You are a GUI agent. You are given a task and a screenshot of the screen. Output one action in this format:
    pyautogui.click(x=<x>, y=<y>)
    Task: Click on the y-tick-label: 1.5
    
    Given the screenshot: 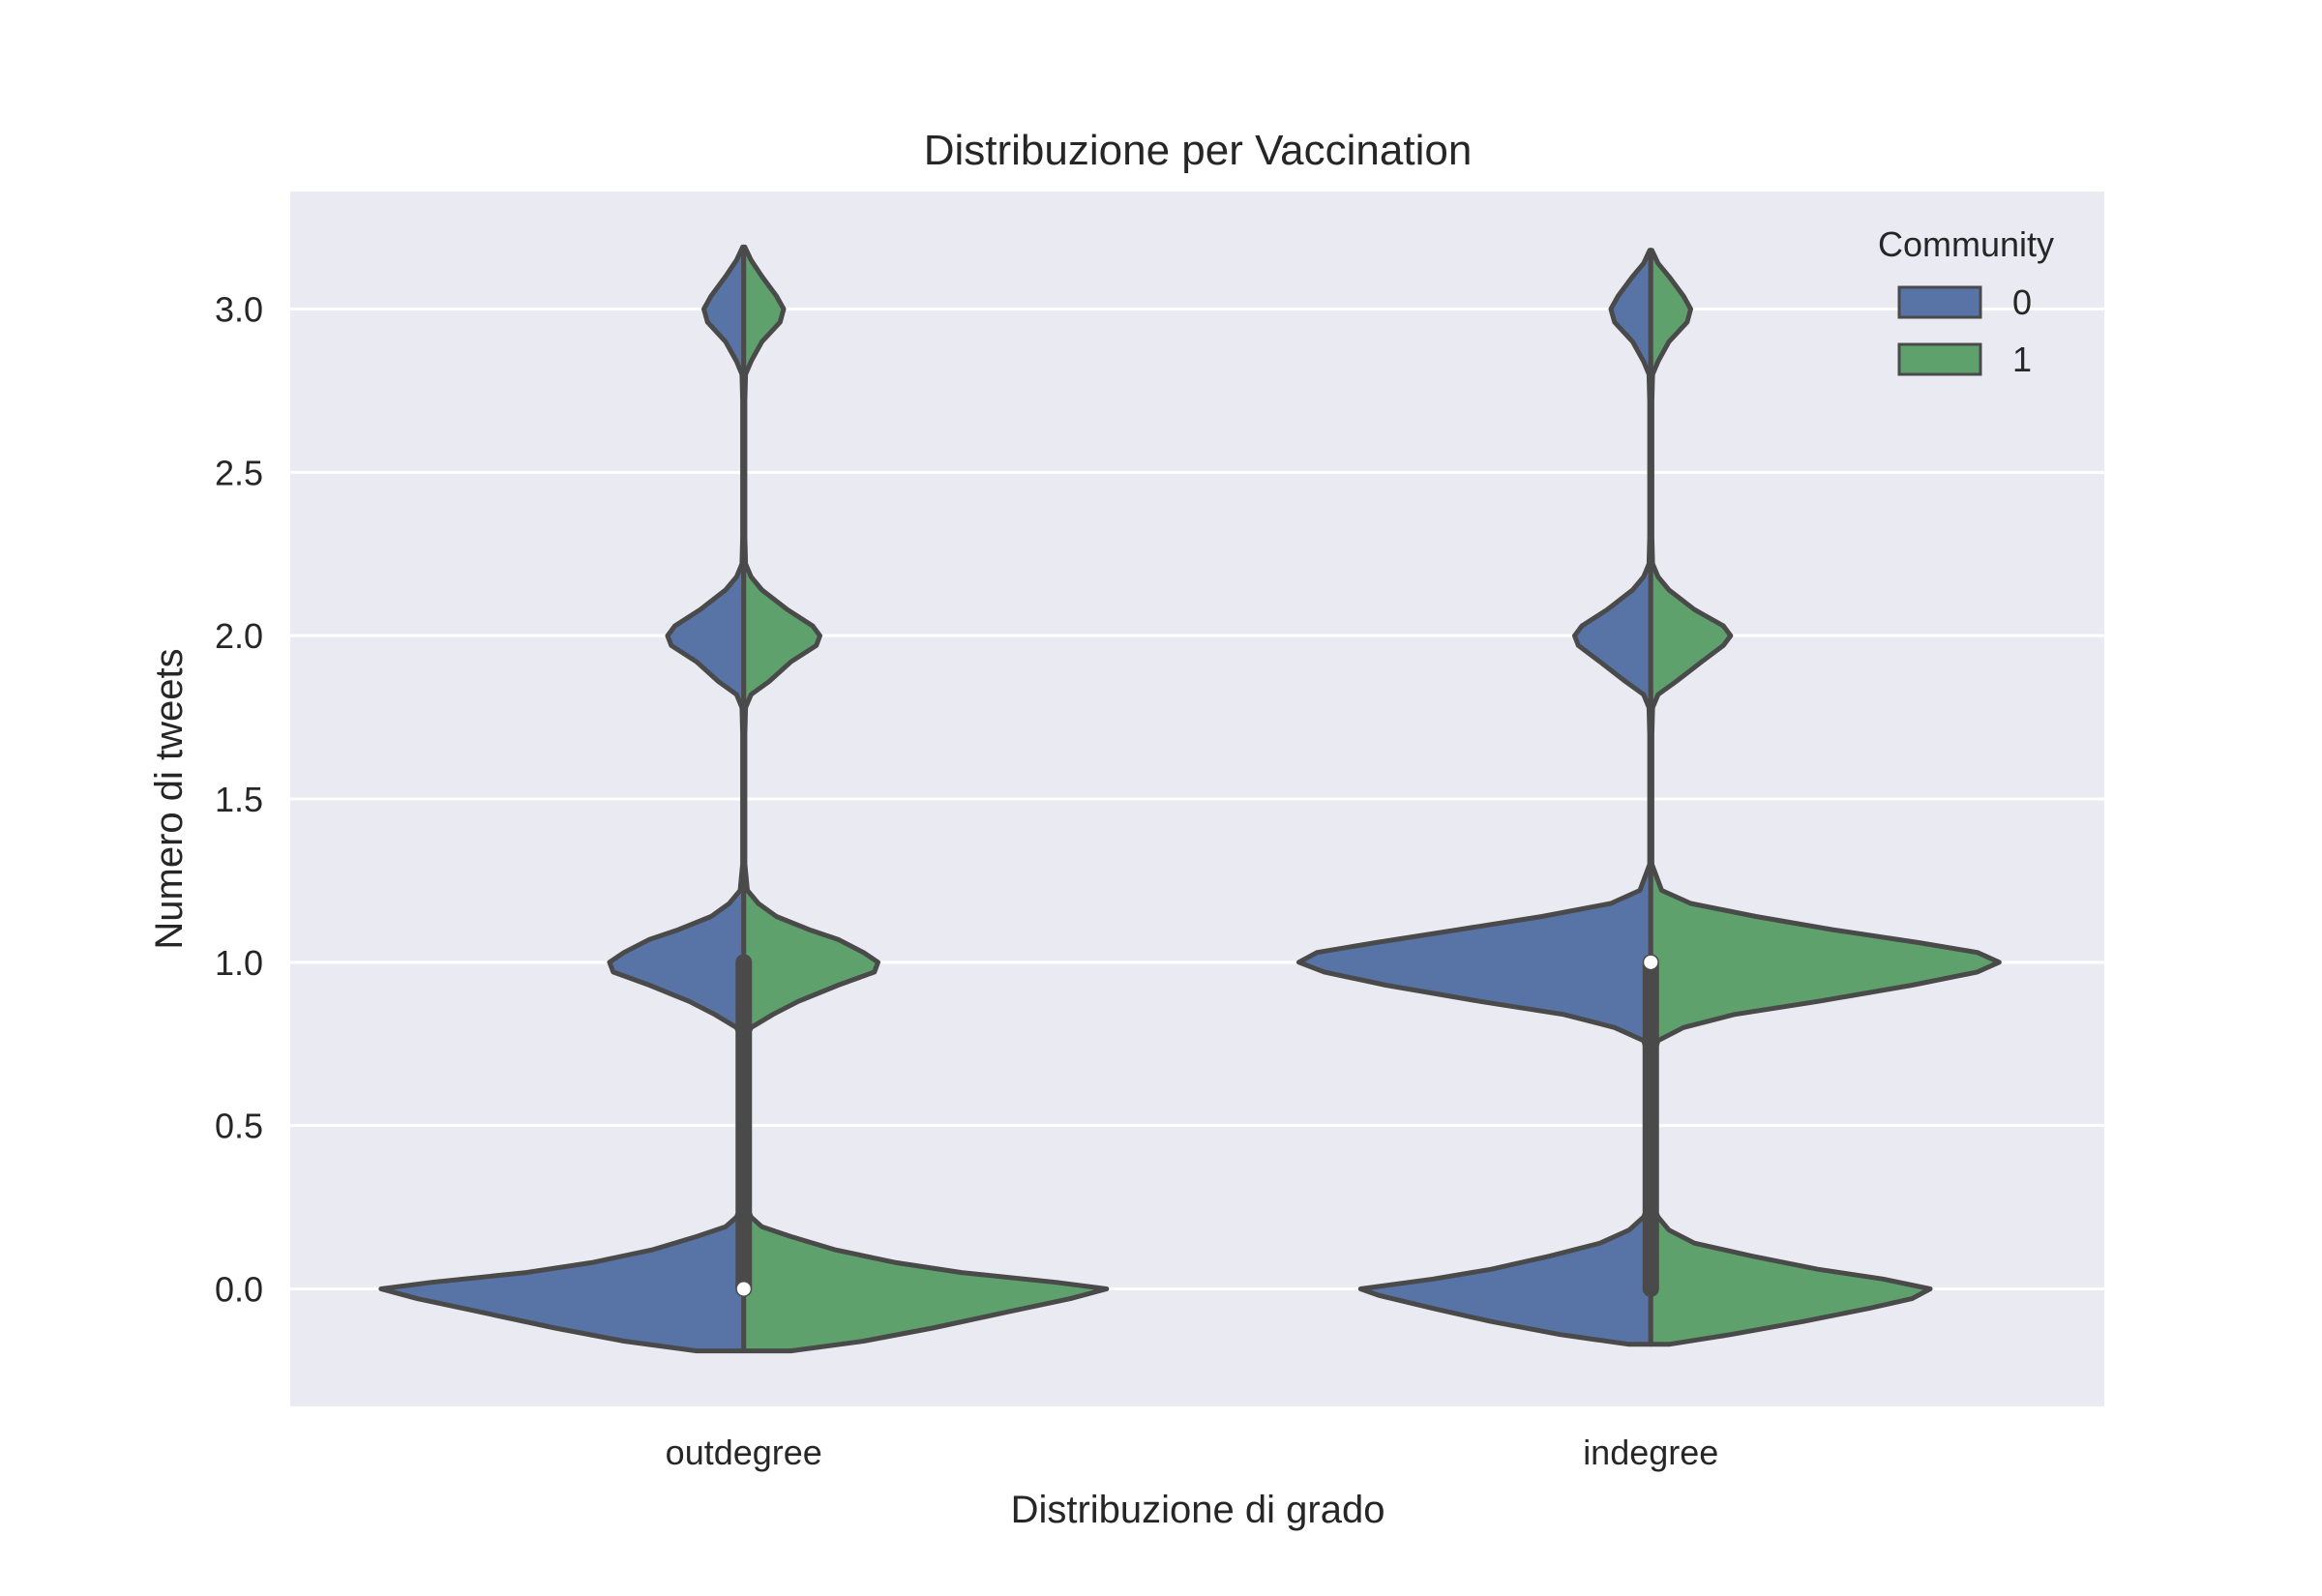 What is the action you would take?
    pyautogui.click(x=239, y=799)
    